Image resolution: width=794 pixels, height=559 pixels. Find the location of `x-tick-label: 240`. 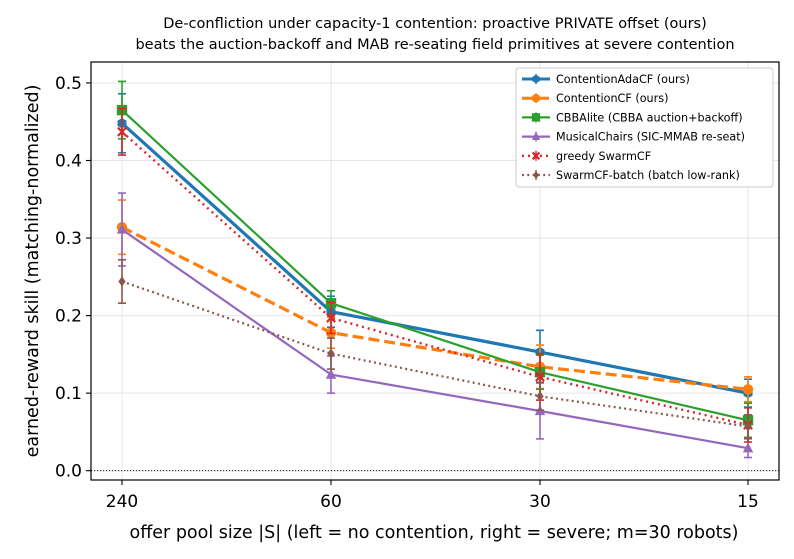

x-tick-label: 240 is located at coordinates (122, 502).